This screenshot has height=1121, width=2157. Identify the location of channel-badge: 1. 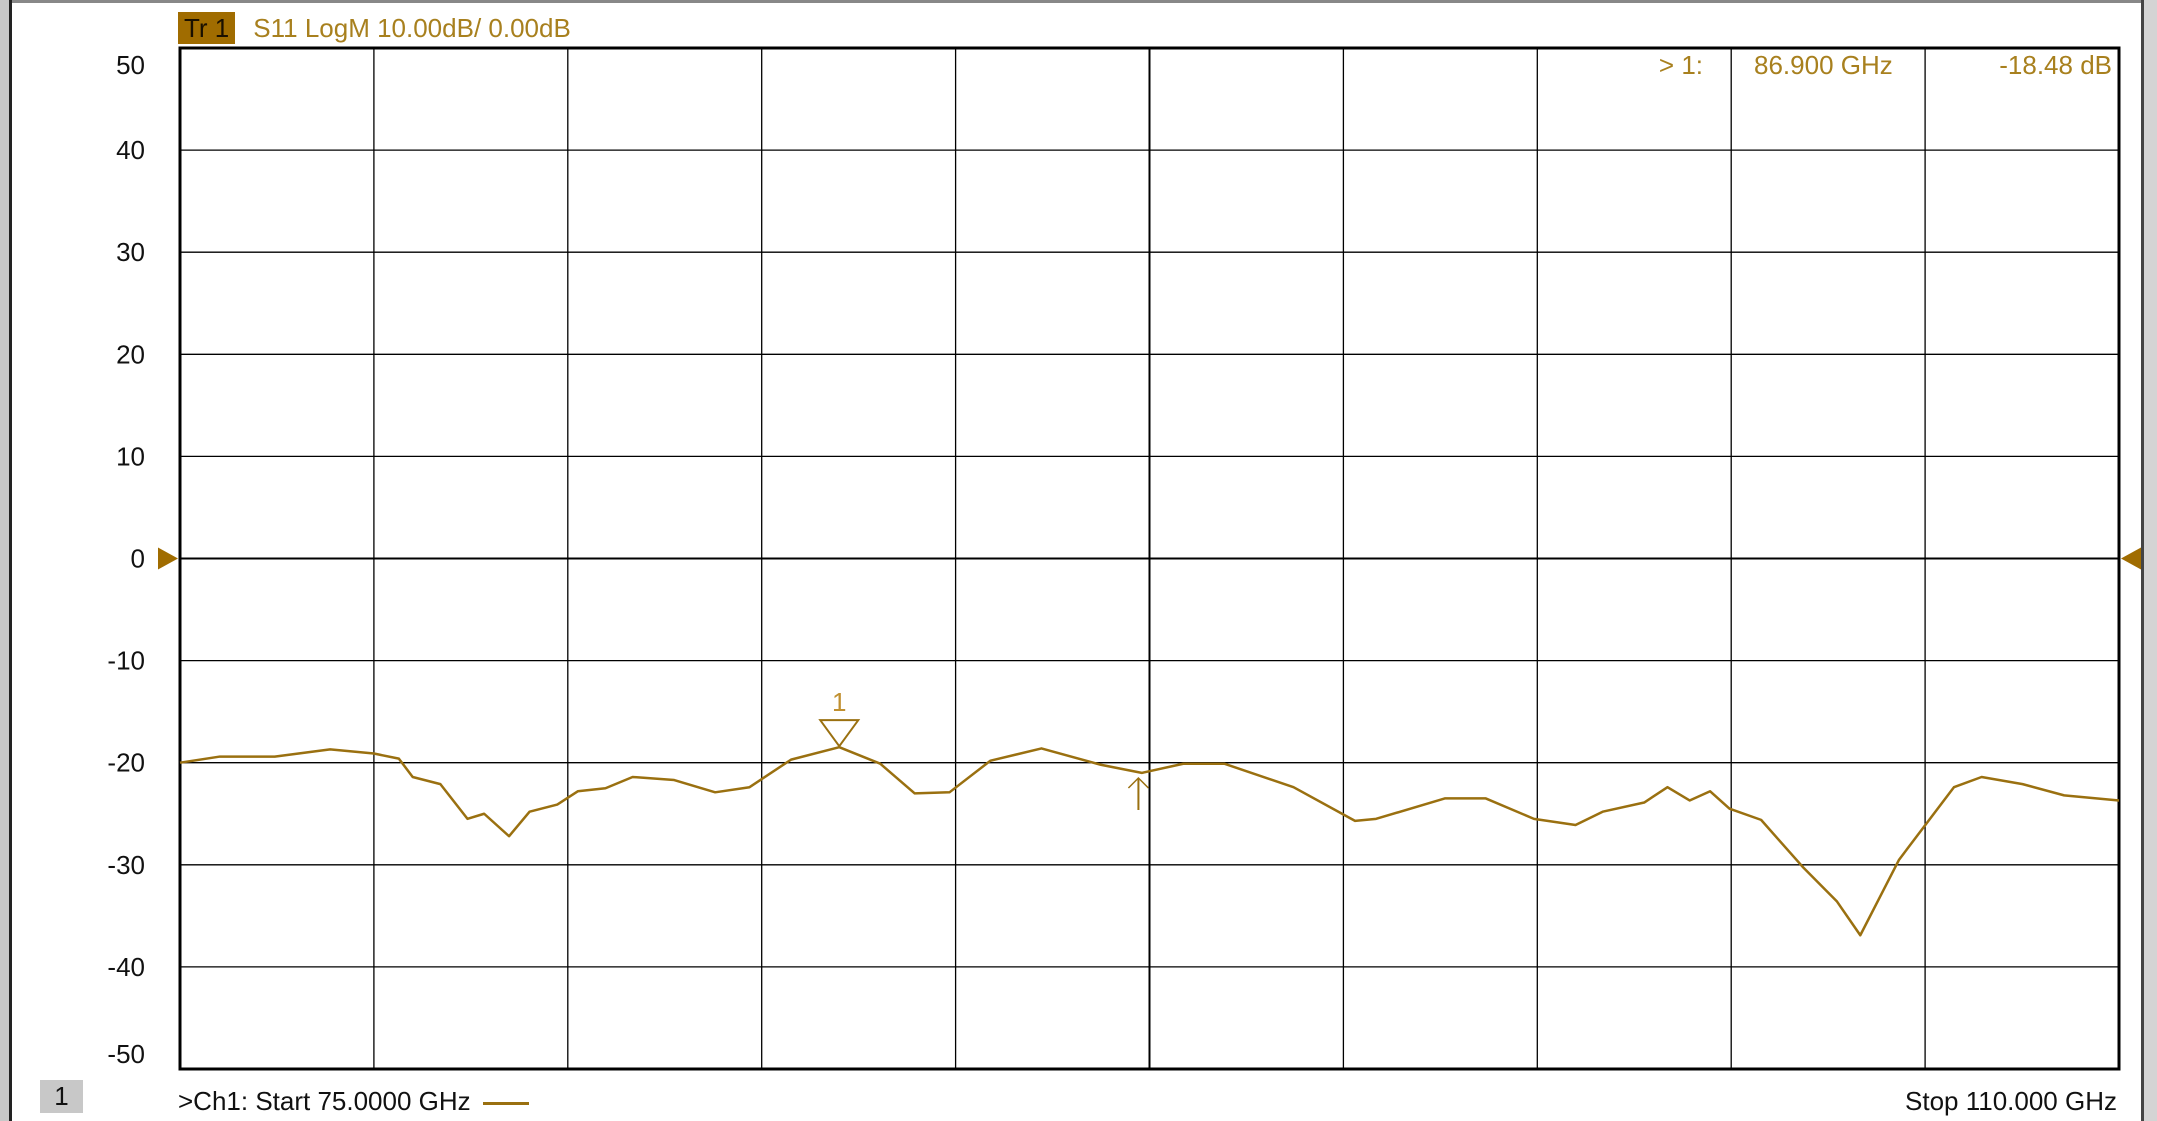
(61, 1096).